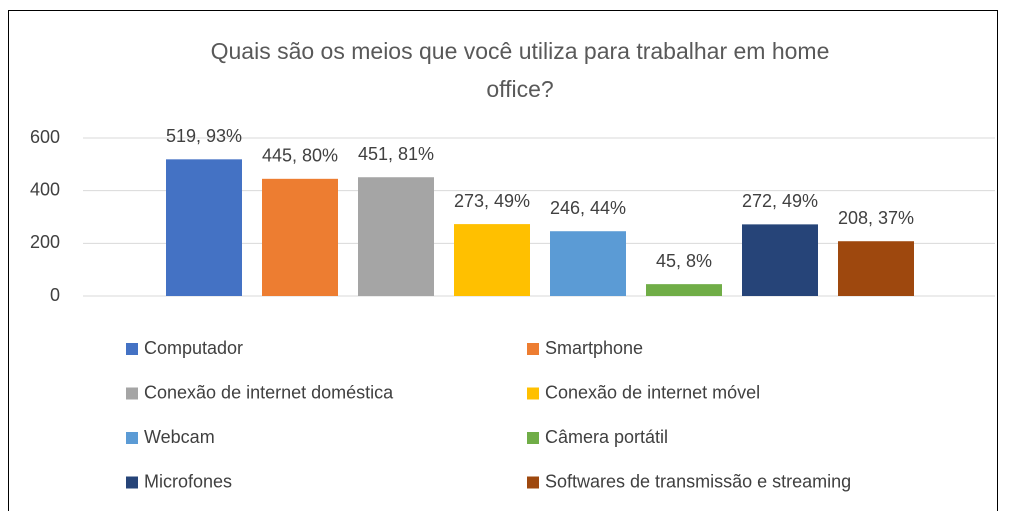 This screenshot has width=1010, height=511. What do you see at coordinates (396, 154) in the screenshot?
I see `data-label: 451, 81%` at bounding box center [396, 154].